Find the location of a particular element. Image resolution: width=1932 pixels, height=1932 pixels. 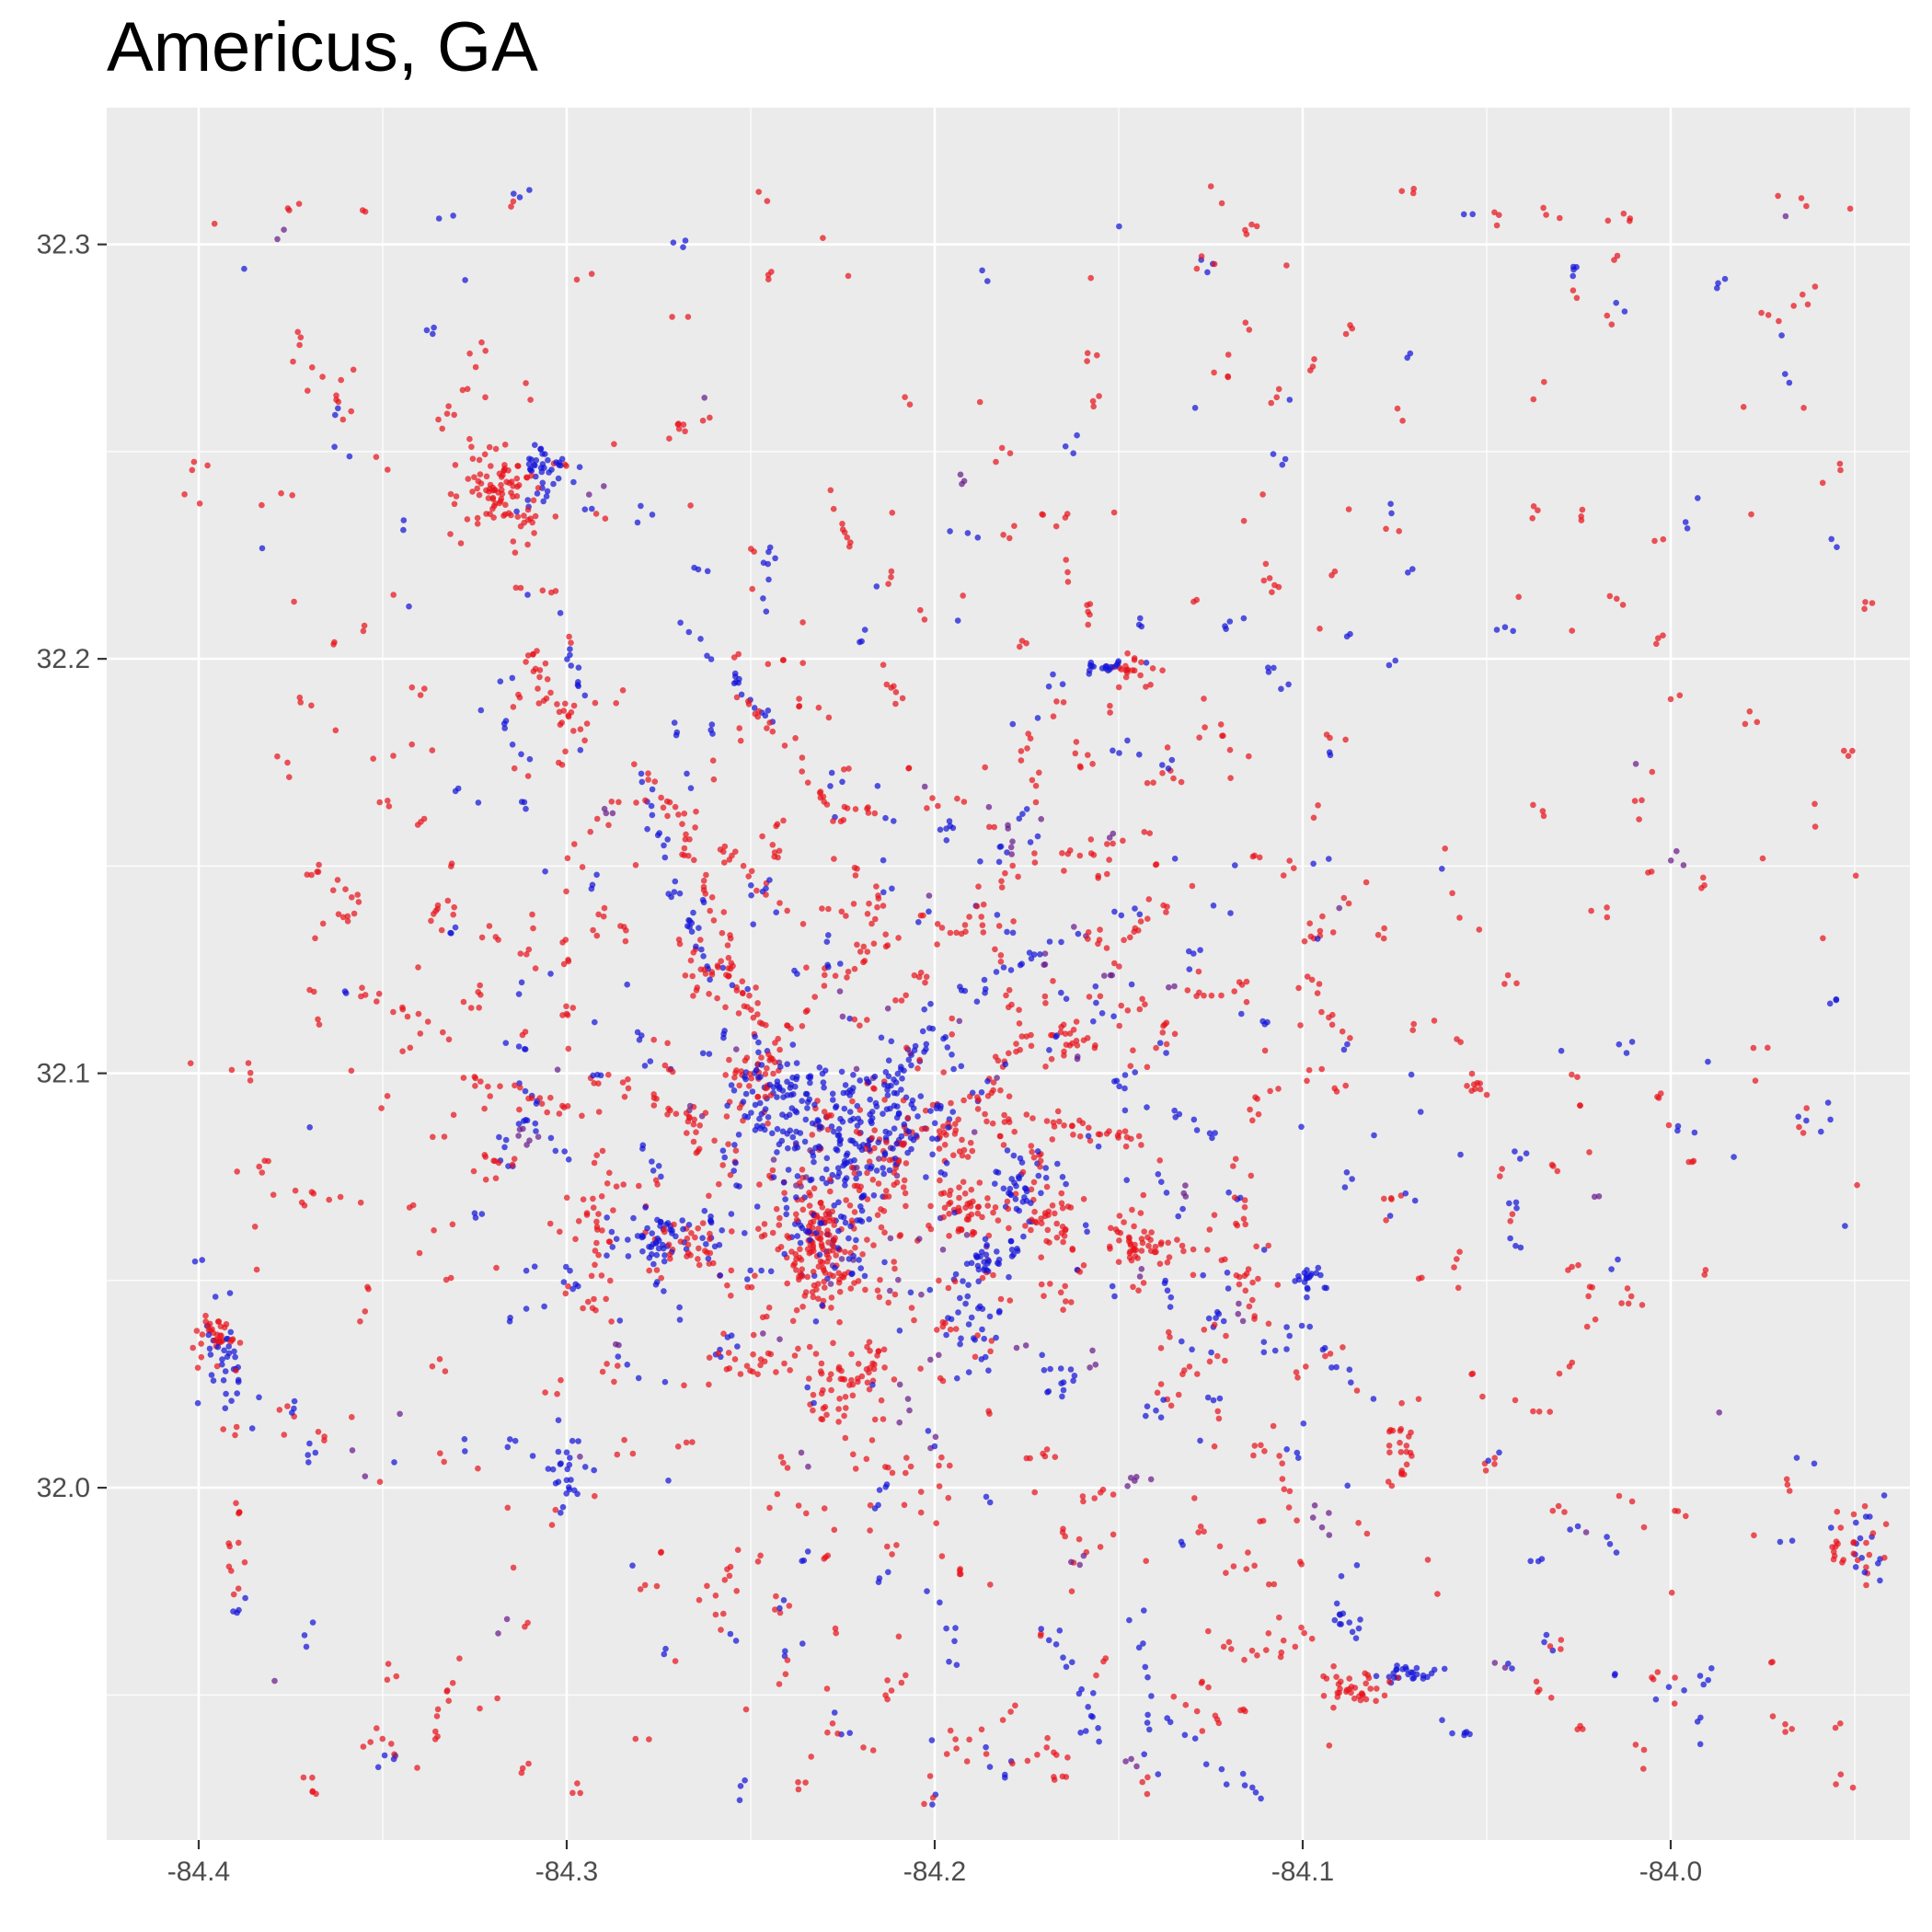

y-tick-label: 32.3 is located at coordinates (63, 245).